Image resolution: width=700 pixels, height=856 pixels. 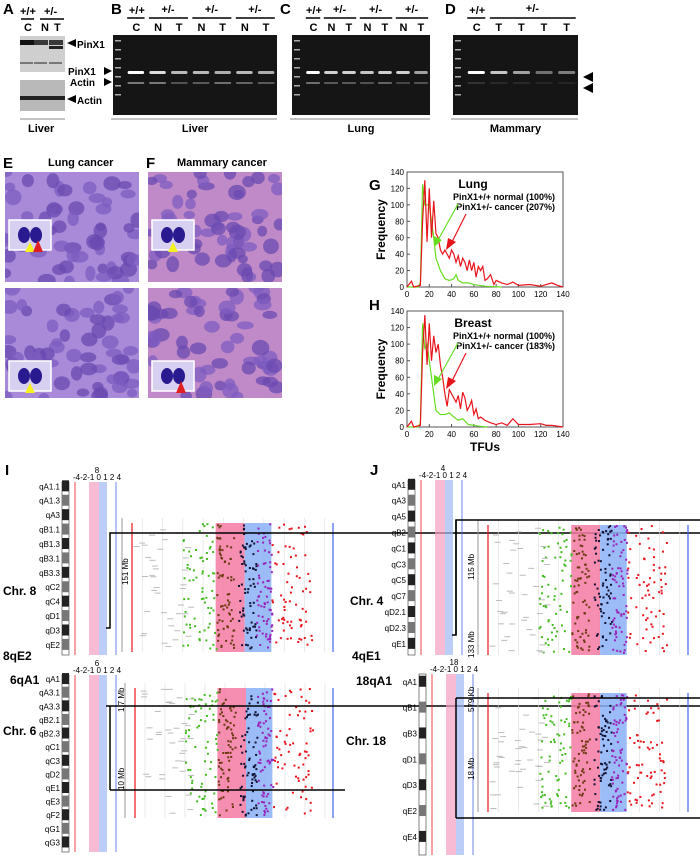 What do you see at coordinates (53, 515) in the screenshot?
I see `band-label: qA3` at bounding box center [53, 515].